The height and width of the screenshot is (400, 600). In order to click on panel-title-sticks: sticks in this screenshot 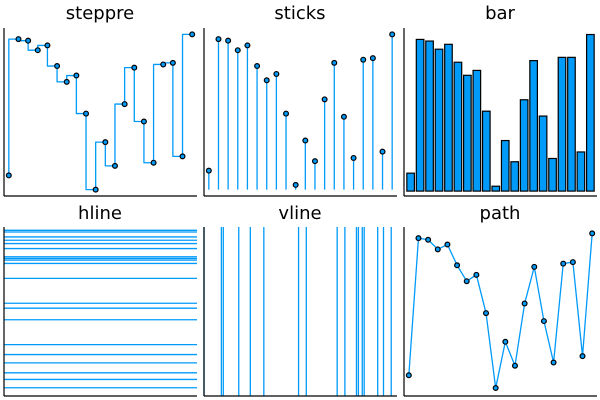, I will do `click(299, 13)`.